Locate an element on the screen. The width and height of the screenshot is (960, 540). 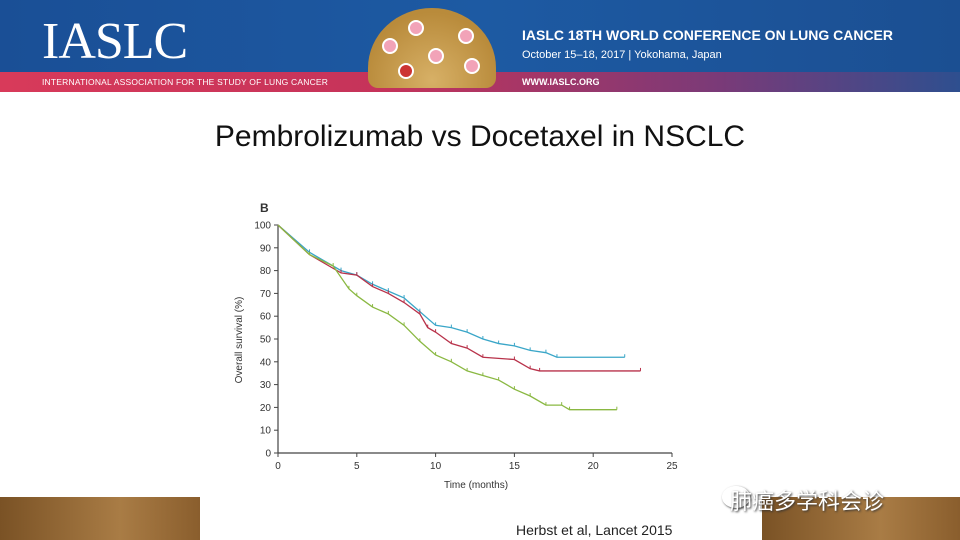
iaslc-logo: IASLC is located at coordinates (115, 41).